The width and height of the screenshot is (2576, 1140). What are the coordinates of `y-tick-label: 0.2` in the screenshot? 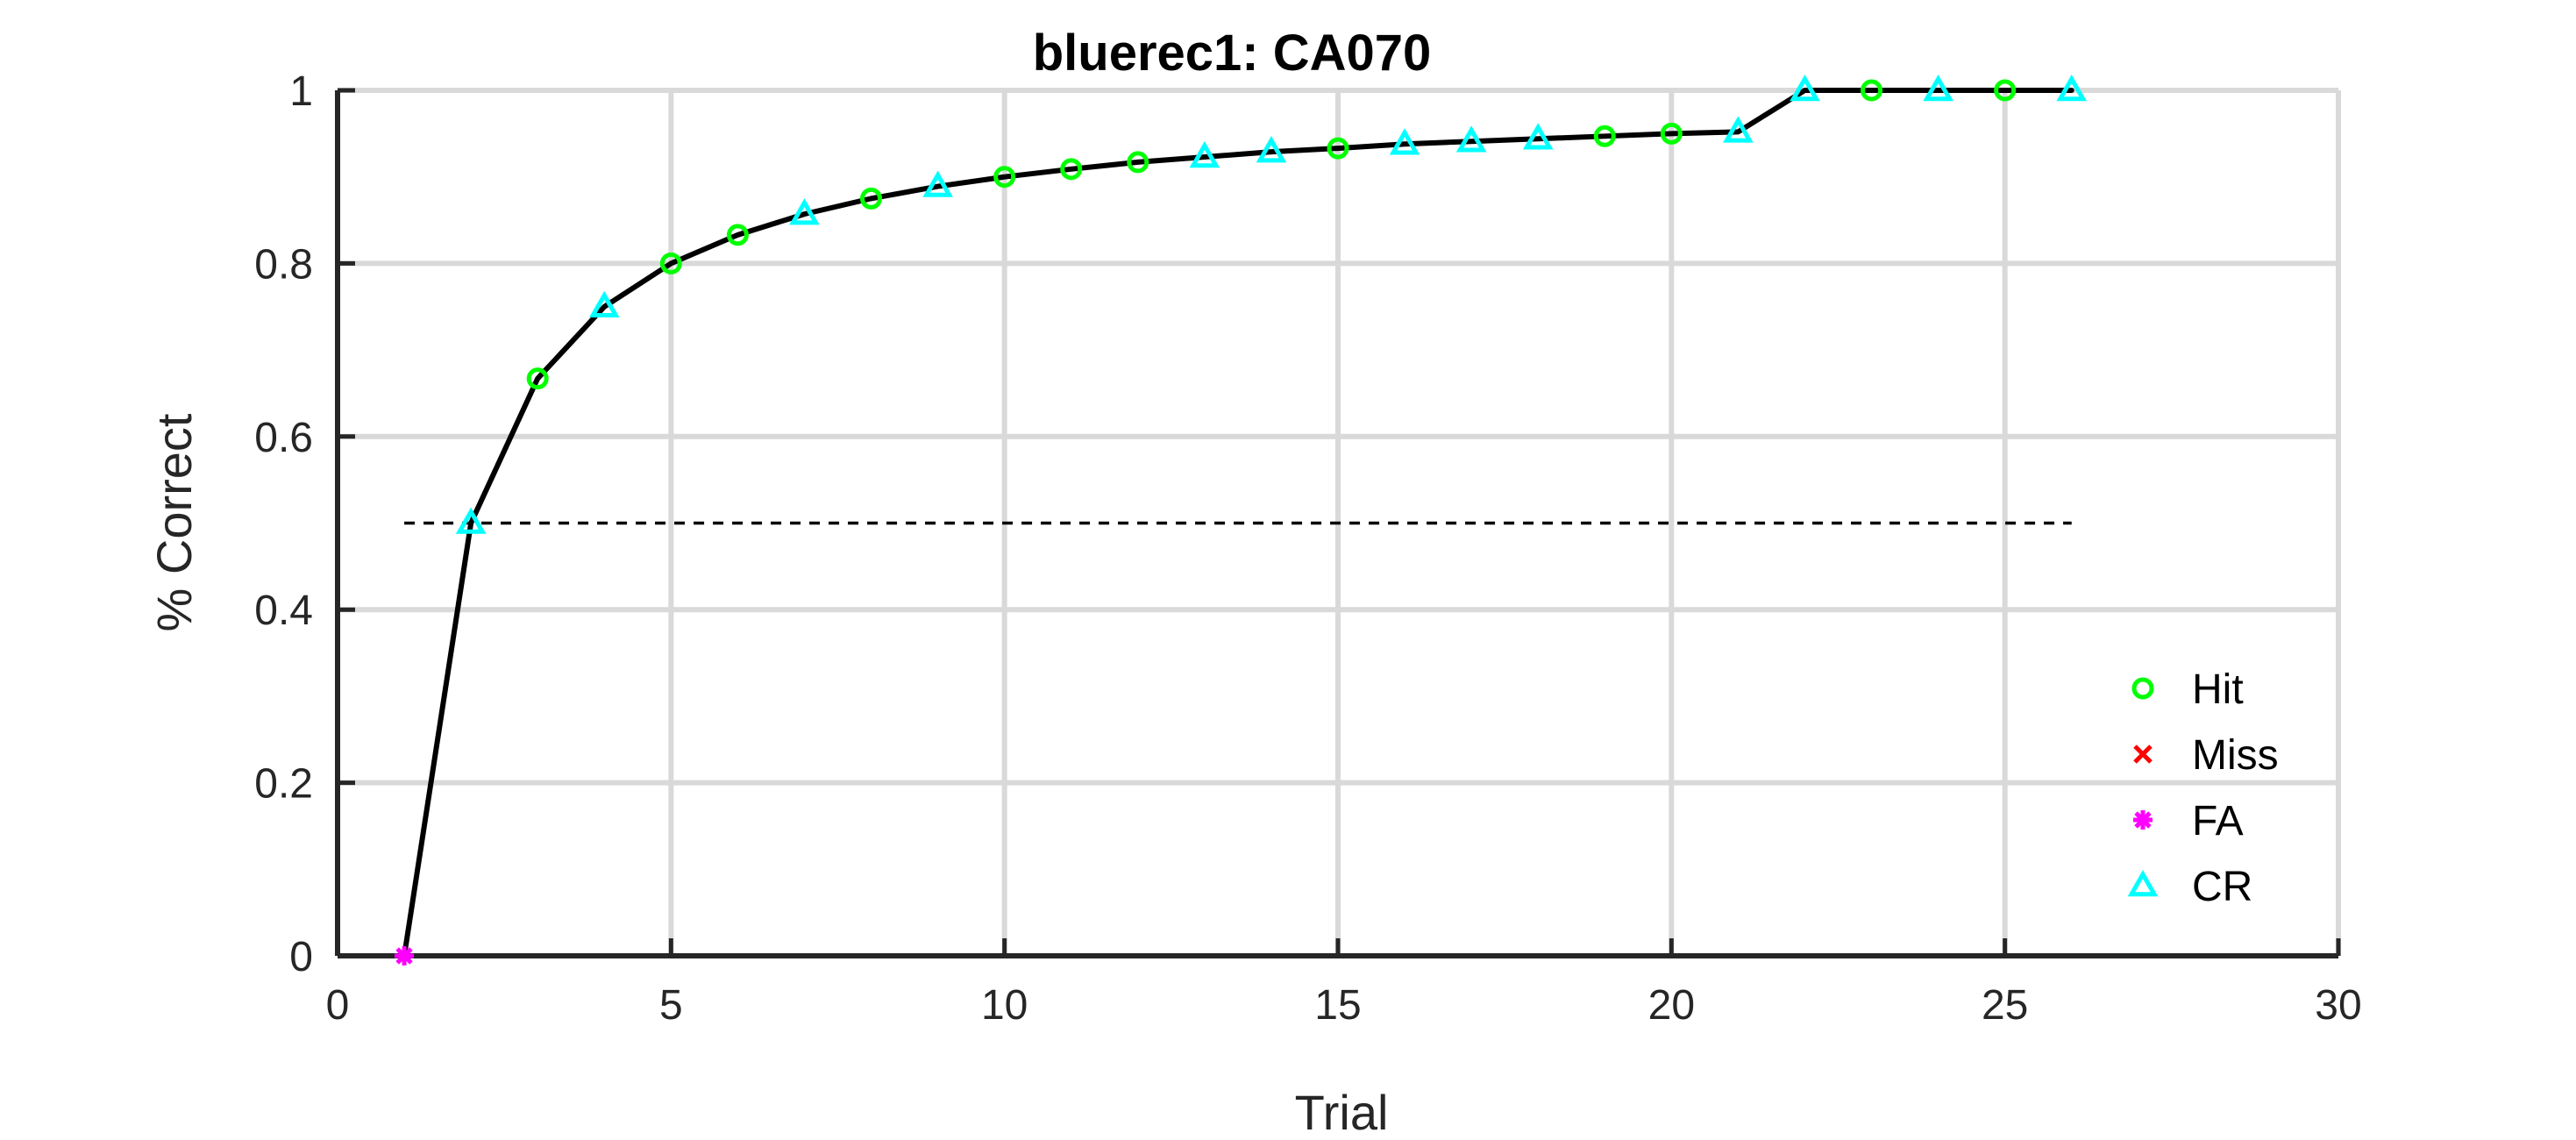 It's located at (283, 784).